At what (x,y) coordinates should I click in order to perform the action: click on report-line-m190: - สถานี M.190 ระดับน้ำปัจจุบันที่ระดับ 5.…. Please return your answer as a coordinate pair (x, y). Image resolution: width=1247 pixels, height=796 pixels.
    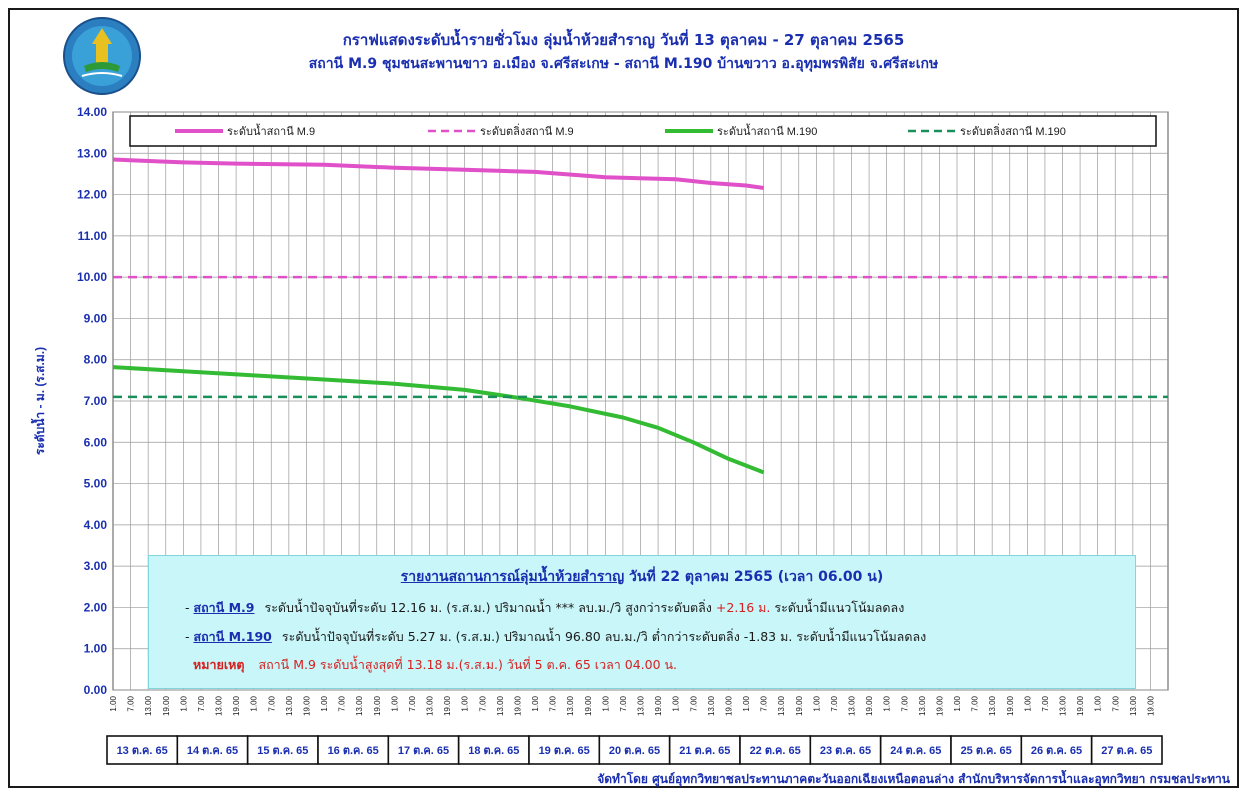
    Looking at the image, I should click on (555, 637).